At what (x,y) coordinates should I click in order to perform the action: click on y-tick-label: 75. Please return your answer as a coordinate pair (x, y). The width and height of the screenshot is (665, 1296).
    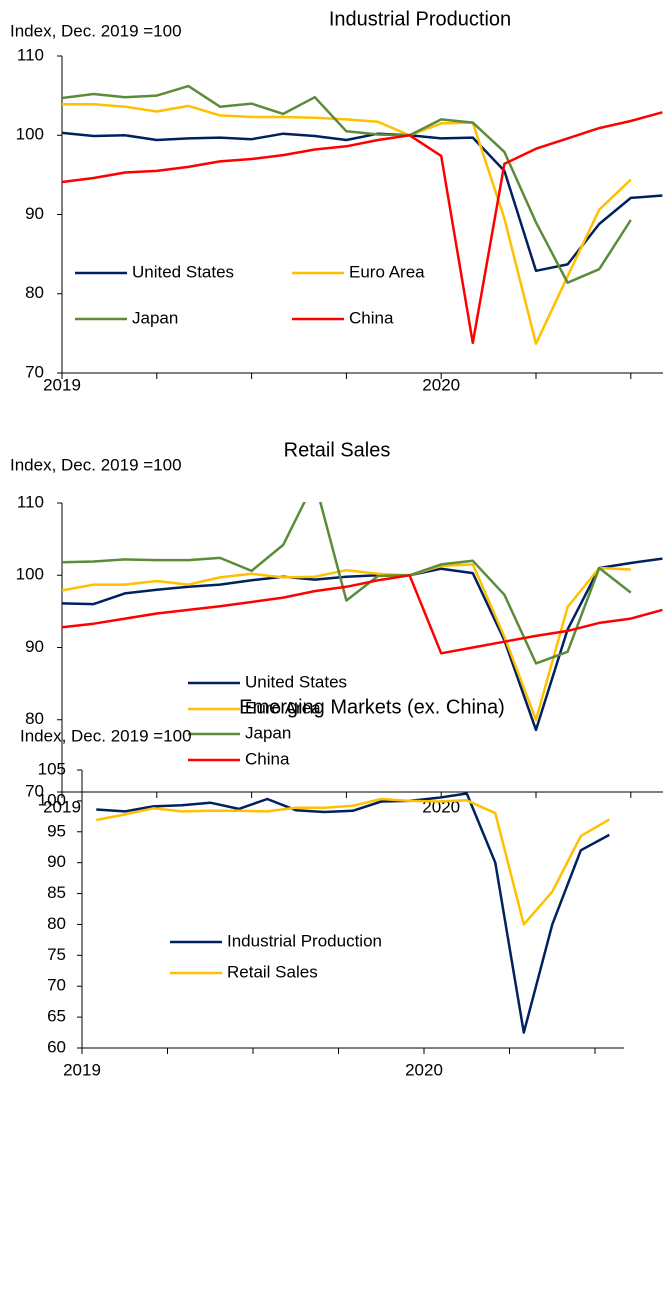
    Looking at the image, I should click on (56, 954).